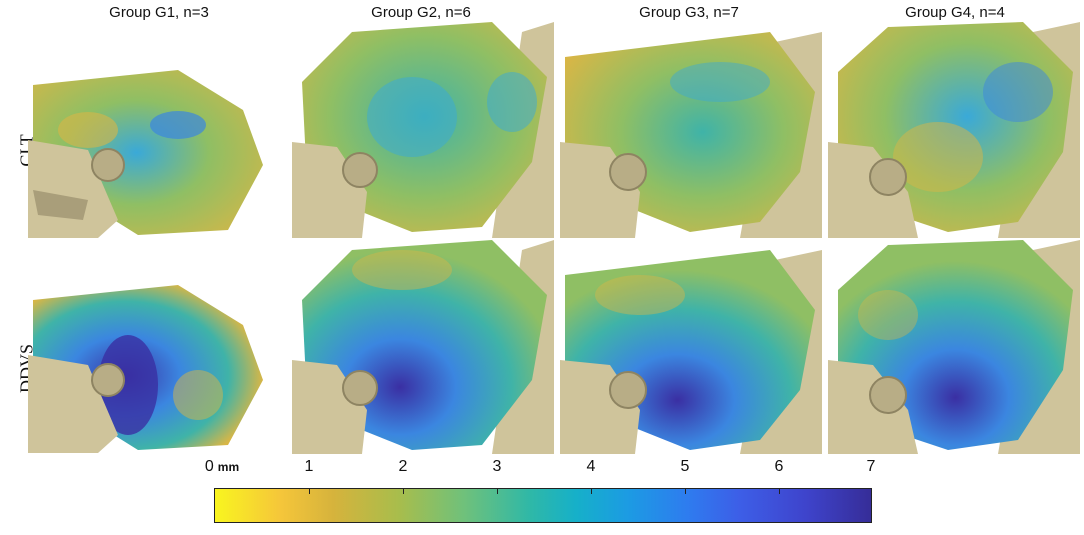 This screenshot has width=1084, height=535. I want to click on colorbar-tick-2: 2, so click(403, 466).